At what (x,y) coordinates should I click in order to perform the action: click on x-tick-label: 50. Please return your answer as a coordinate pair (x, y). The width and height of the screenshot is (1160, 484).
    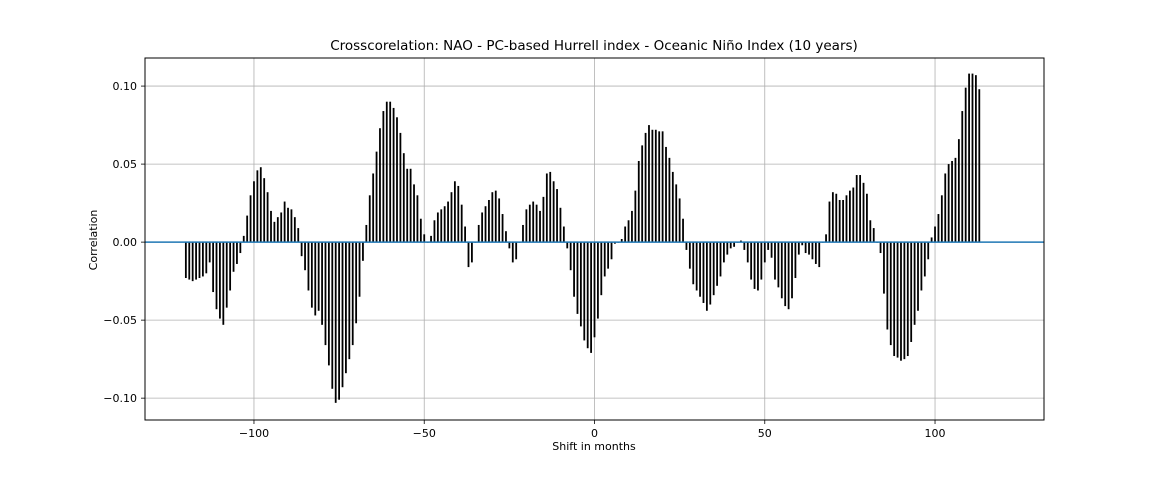
    Looking at the image, I should click on (765, 433).